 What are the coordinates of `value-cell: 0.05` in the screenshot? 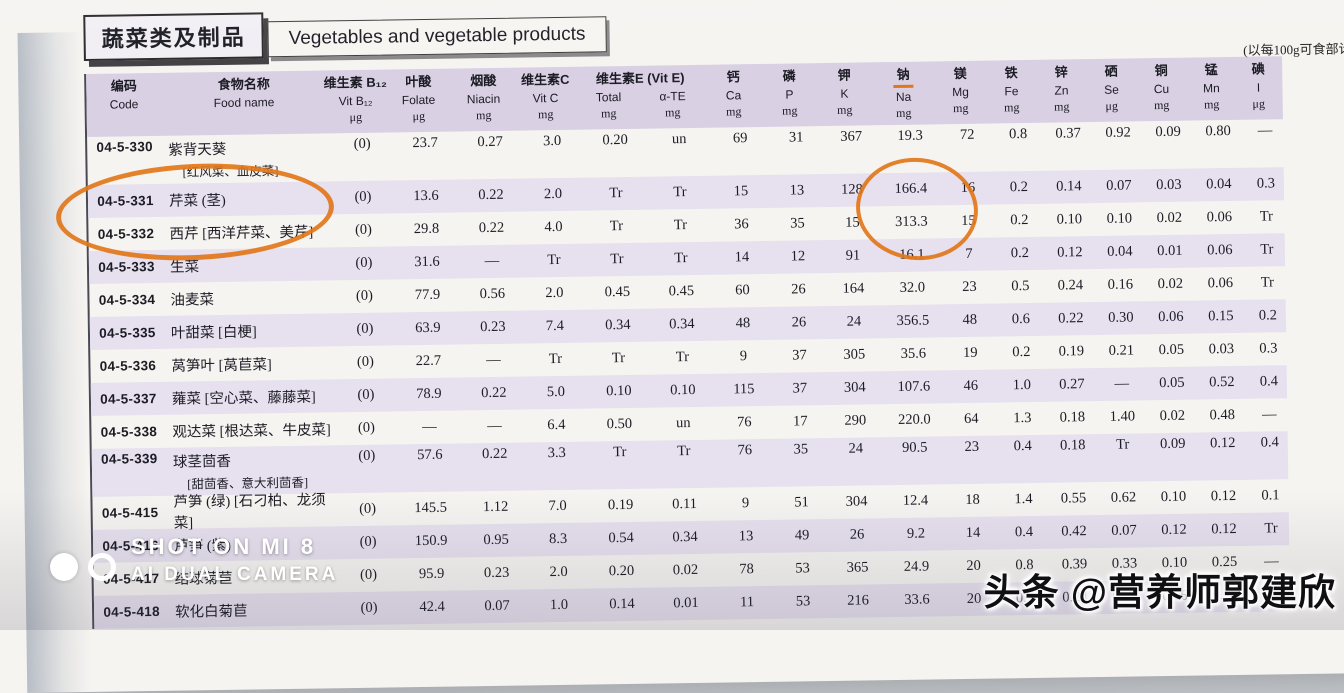 It's located at (1172, 382).